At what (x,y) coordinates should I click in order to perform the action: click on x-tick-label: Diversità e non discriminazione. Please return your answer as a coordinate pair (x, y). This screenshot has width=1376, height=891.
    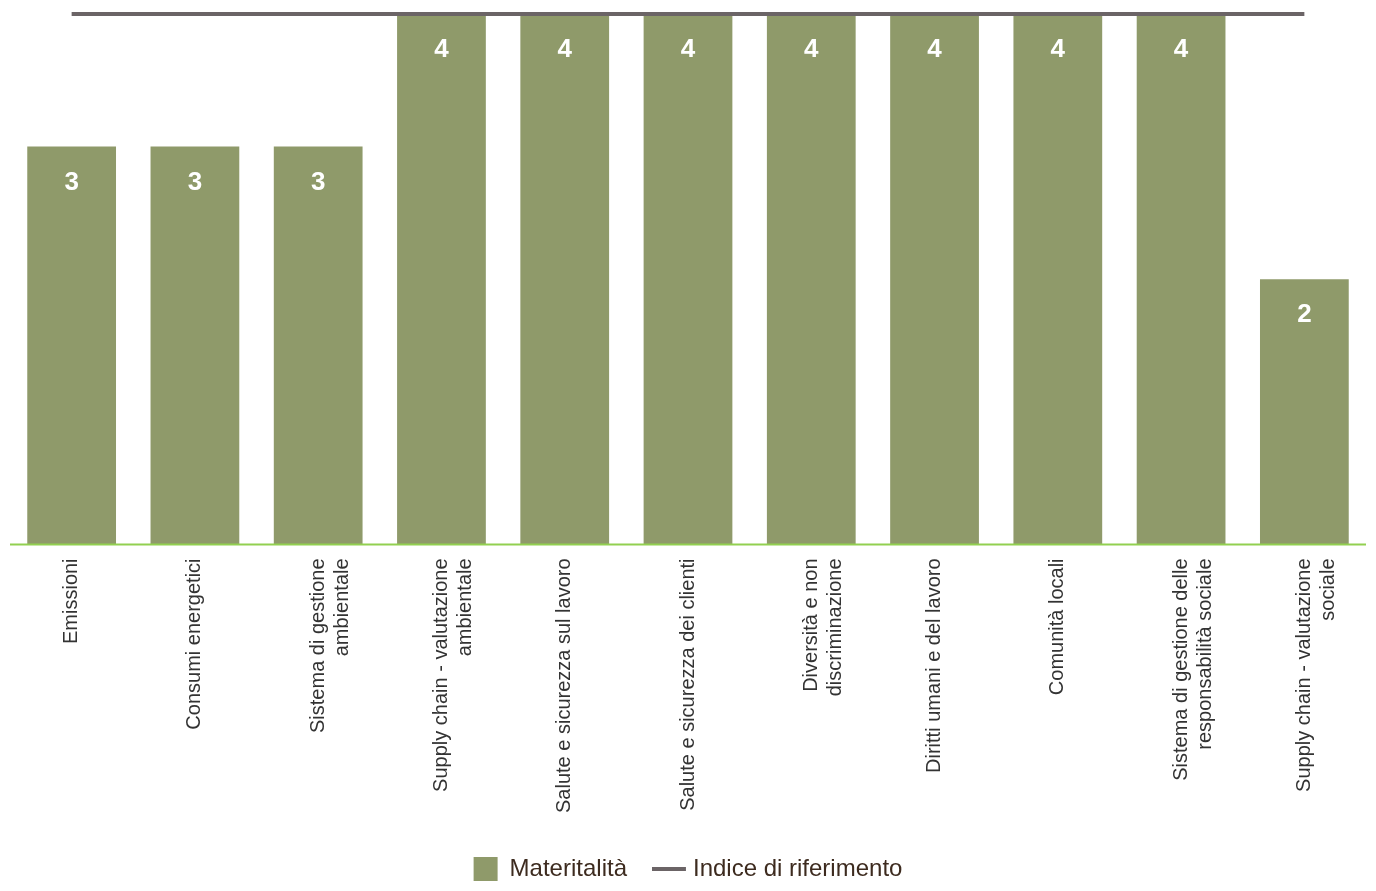
    Looking at the image, I should click on (821, 627).